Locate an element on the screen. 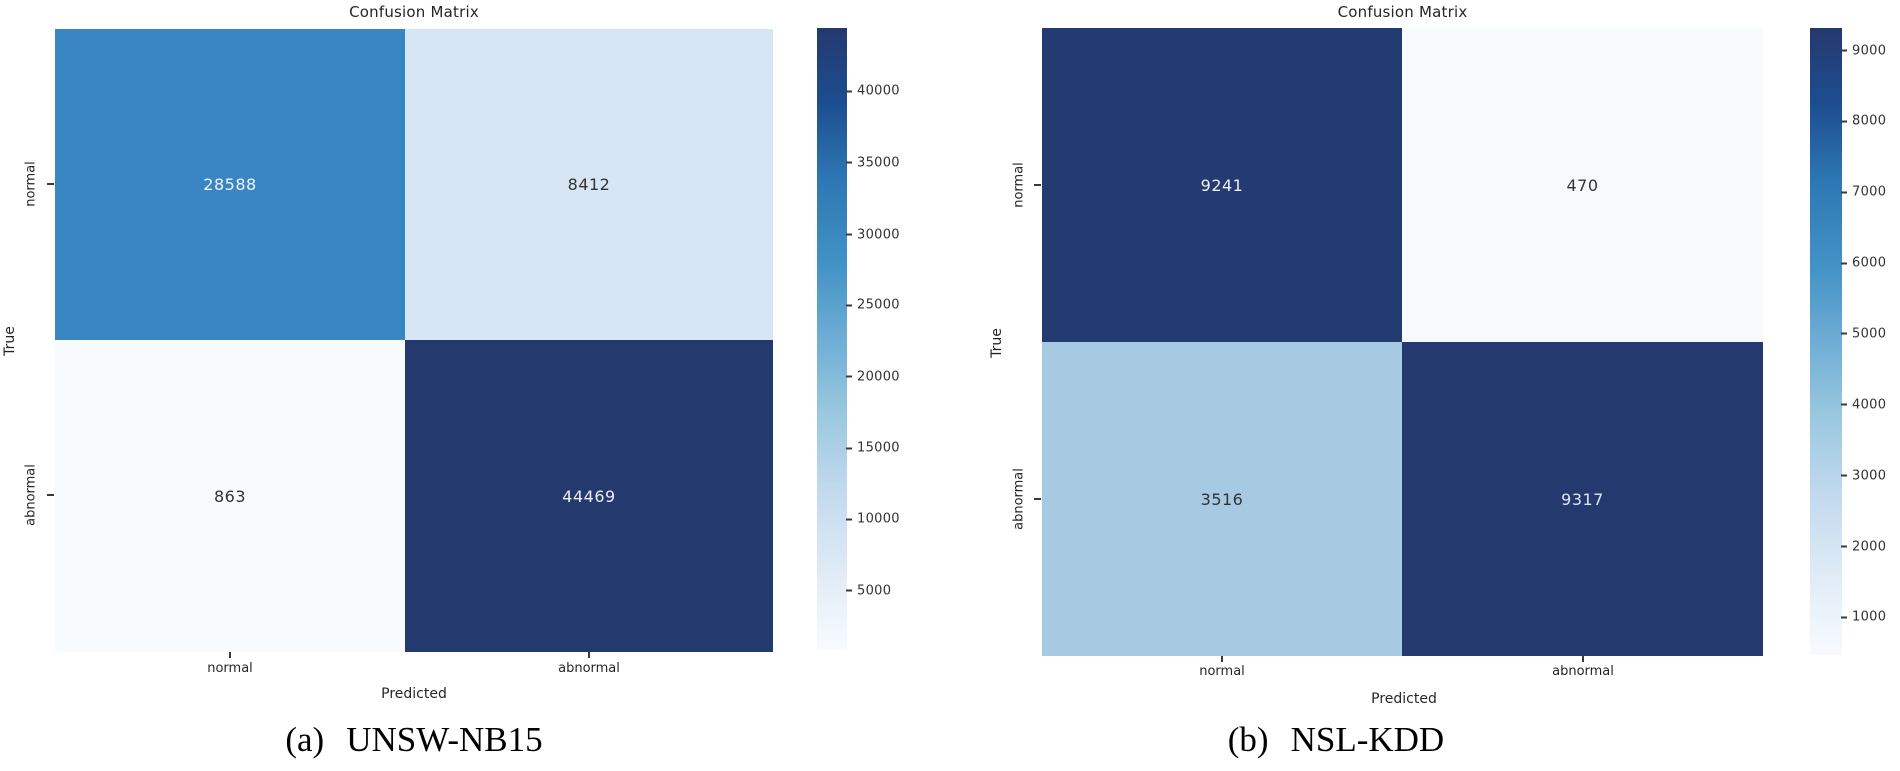  colorbar-tick-label: 30000 is located at coordinates (878, 234).